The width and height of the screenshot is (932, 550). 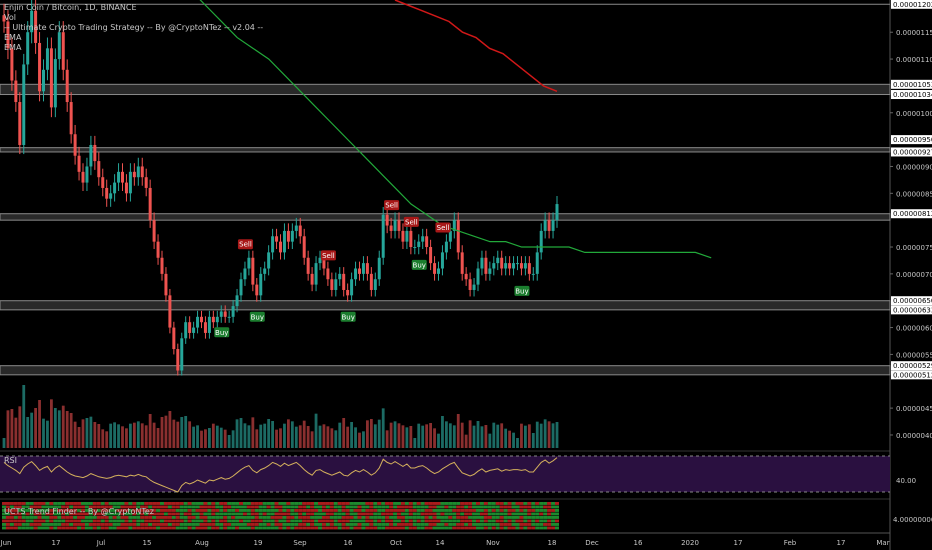 What do you see at coordinates (10, 17) in the screenshot?
I see `legend-vol: Vol` at bounding box center [10, 17].